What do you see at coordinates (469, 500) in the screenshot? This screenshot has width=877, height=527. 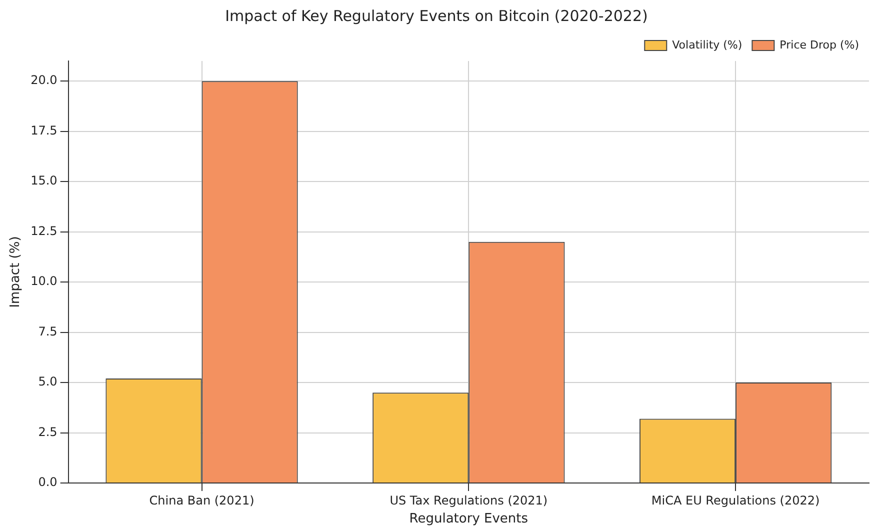 I see `x-tick-label: US Tax Regulations (2021)` at bounding box center [469, 500].